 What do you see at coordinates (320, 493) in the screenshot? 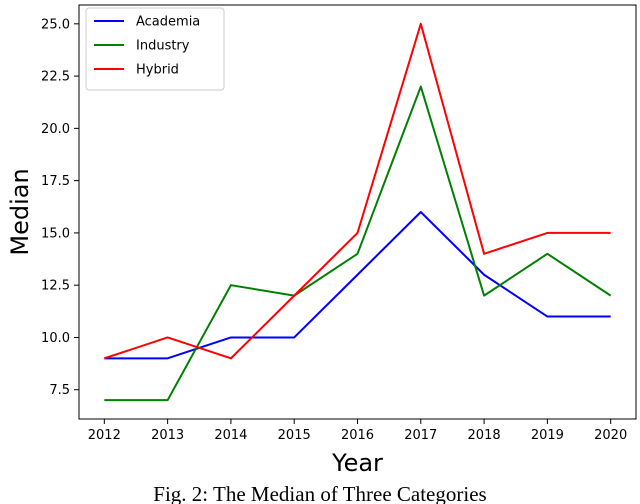
I see `figure-caption: Fig. 2: The Median of Three Categories` at bounding box center [320, 493].